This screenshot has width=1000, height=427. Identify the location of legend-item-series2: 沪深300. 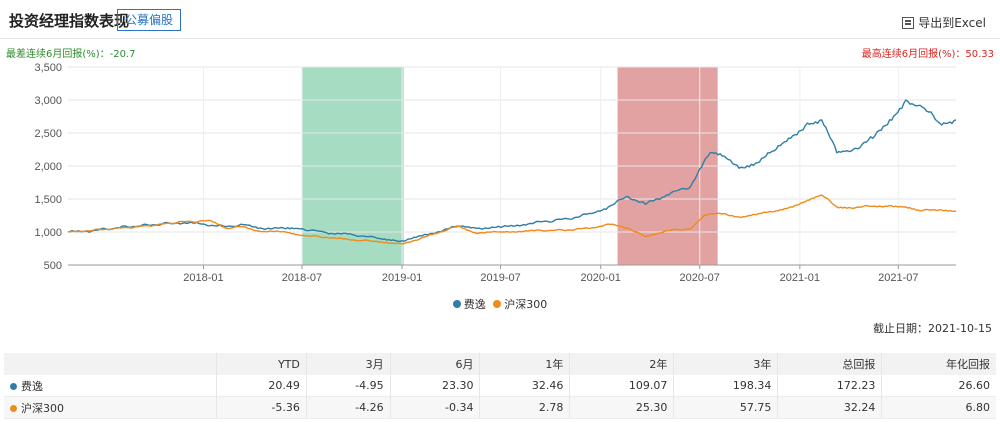
(520, 304).